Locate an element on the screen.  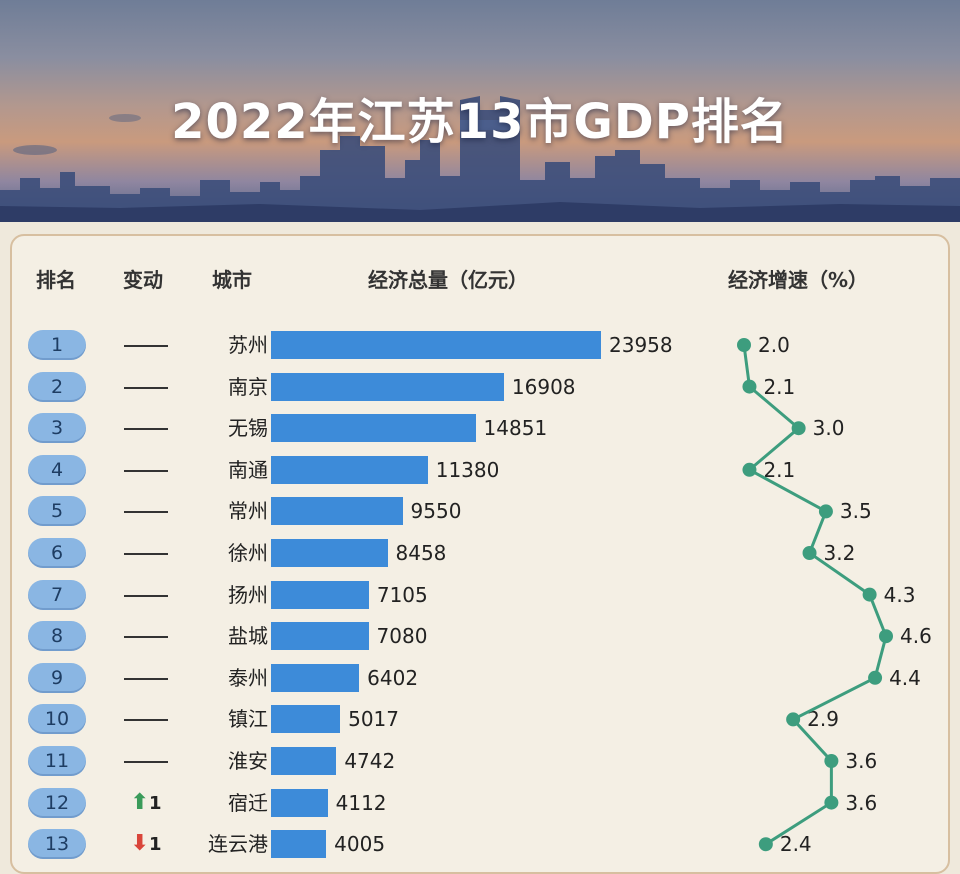
gdp-value-label: 16908 is located at coordinates (543, 386).